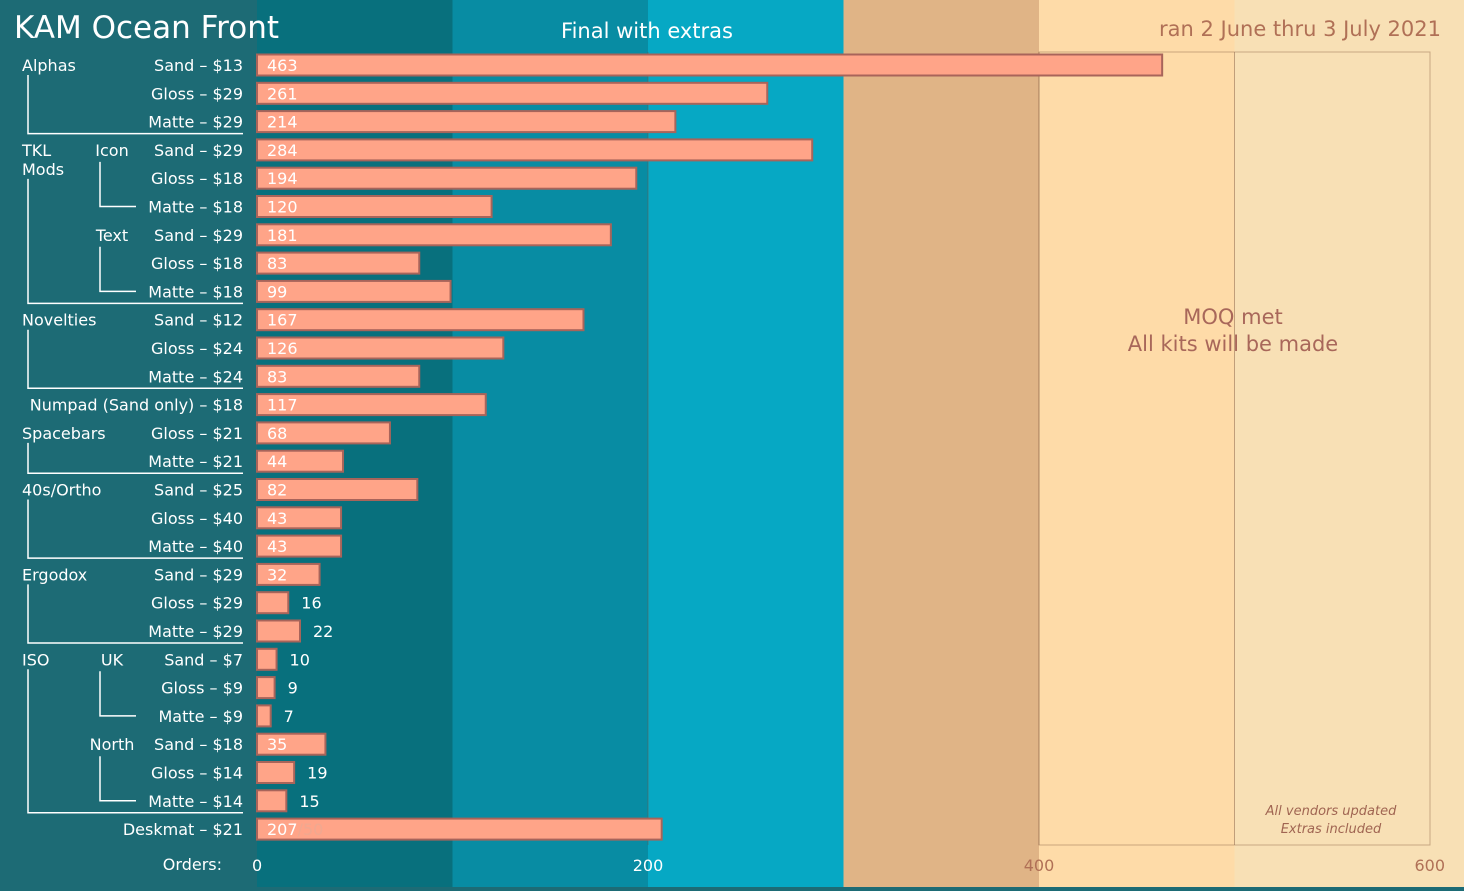 This screenshot has width=1464, height=891. What do you see at coordinates (282, 93) in the screenshot?
I see `bar-value-label: 261` at bounding box center [282, 93].